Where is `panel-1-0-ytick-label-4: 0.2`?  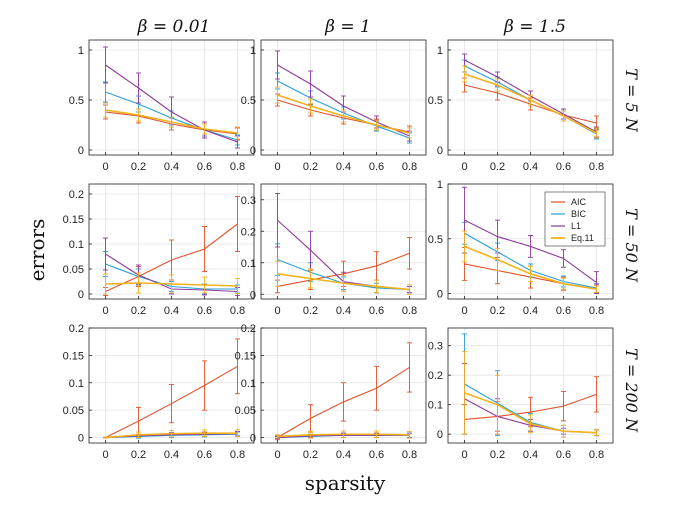
panel-1-0-ytick-label-4: 0.2 is located at coordinates (76, 195).